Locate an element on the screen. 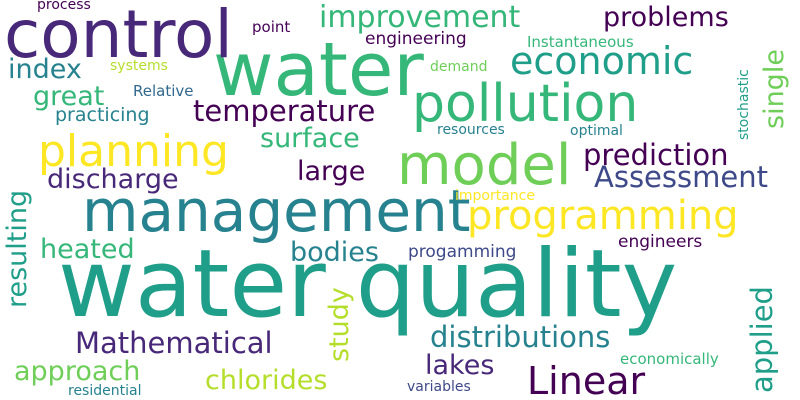 The image size is (800, 400). word-point: point is located at coordinates (271, 27).